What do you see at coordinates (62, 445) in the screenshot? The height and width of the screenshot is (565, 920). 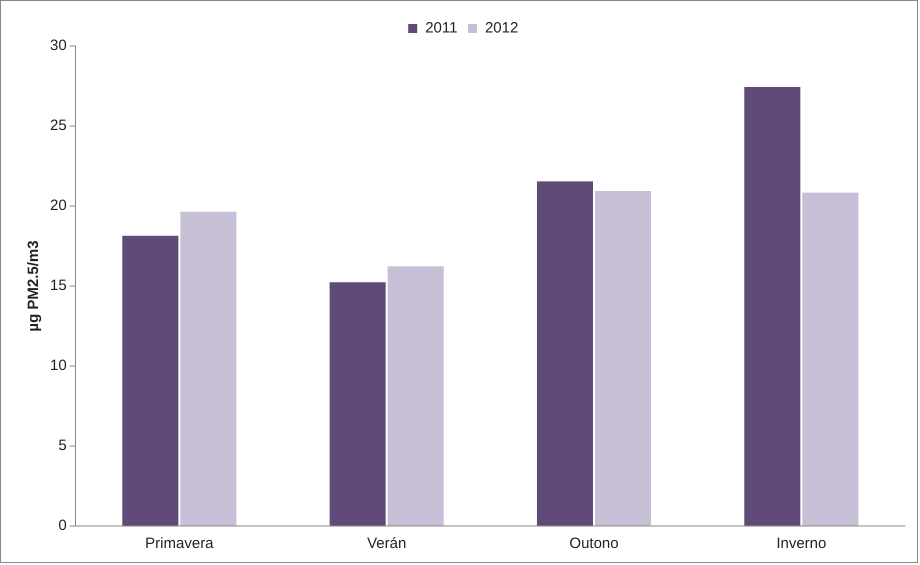 I see `y-tick-label: 5` at bounding box center [62, 445].